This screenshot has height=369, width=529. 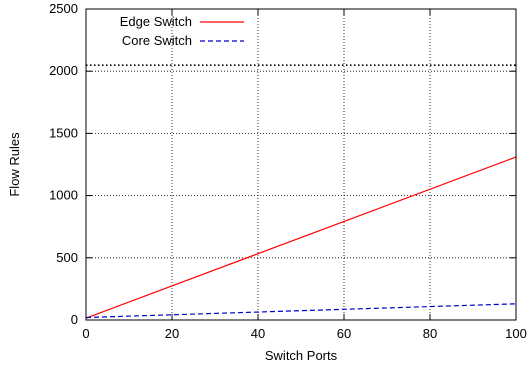 I want to click on y-tick-label: 1000, so click(x=63, y=195).